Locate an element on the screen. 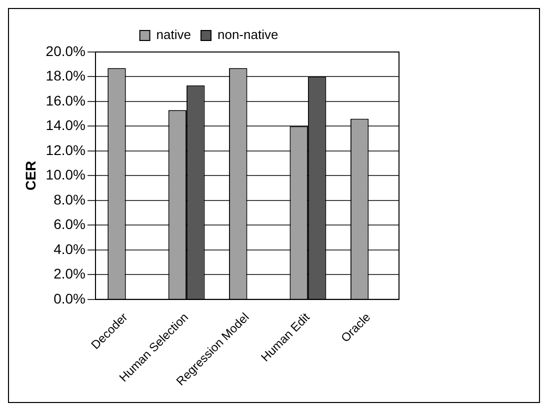  y-tick-label: 0.0% is located at coordinates (70, 298).